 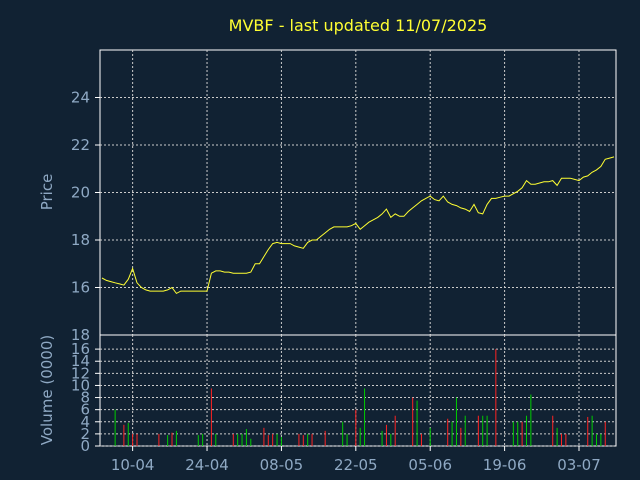 What do you see at coordinates (80, 145) in the screenshot?
I see `price-tick-label: 22` at bounding box center [80, 145].